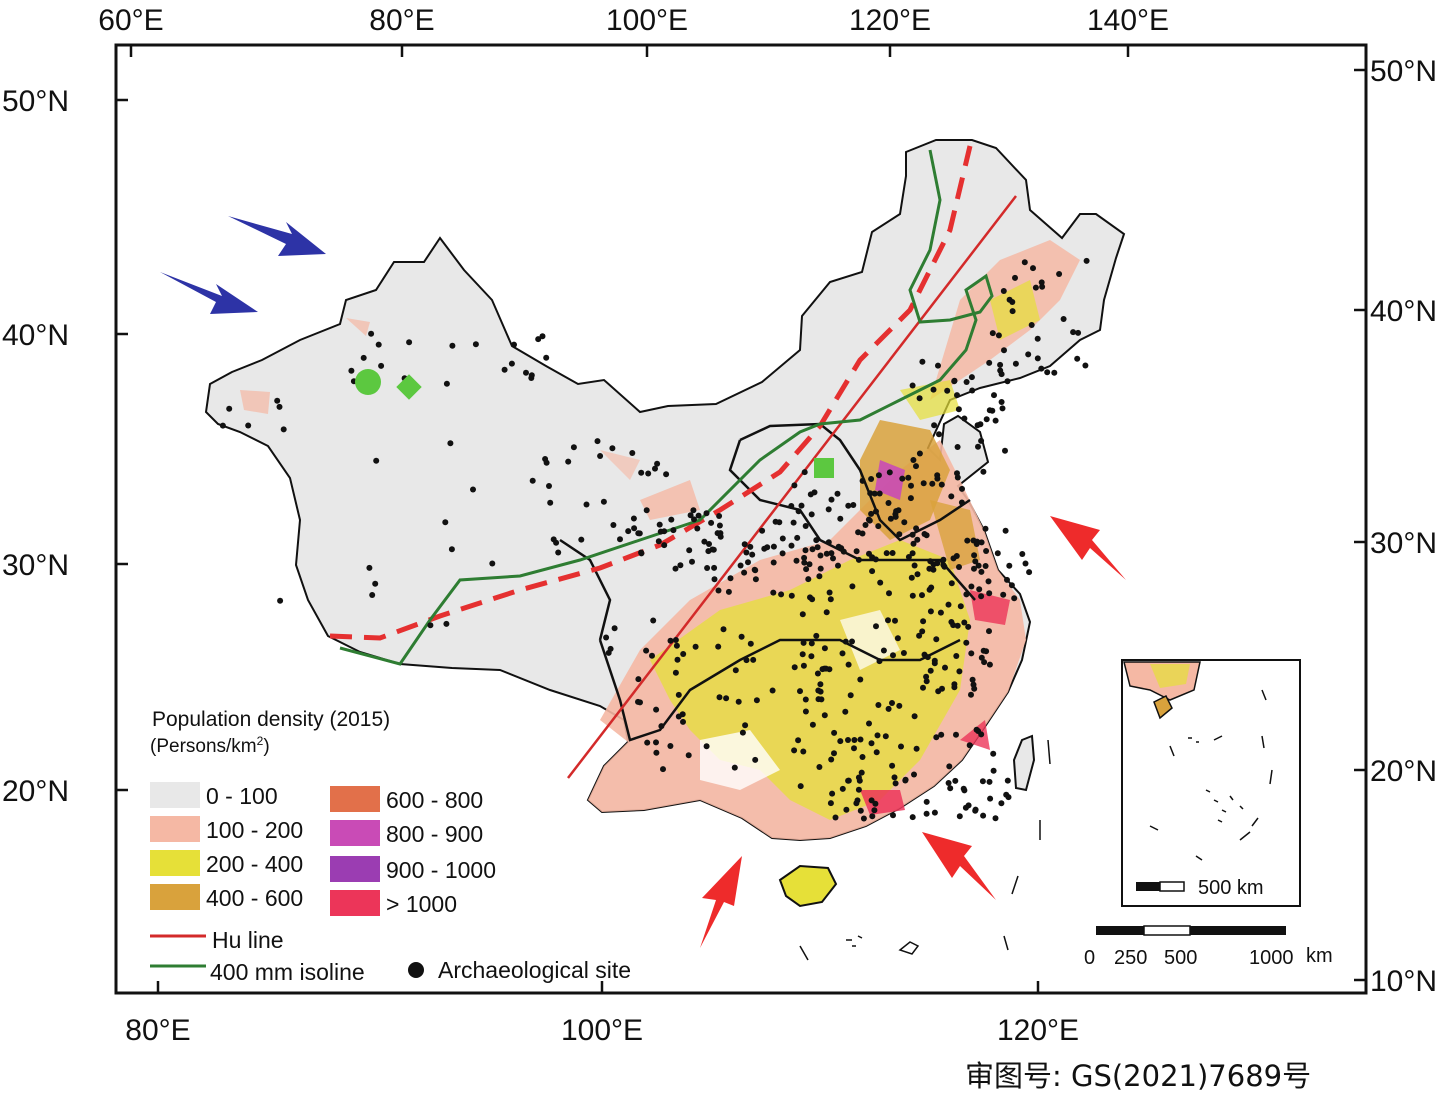  I want to click on right-axis-label: 30°N, so click(1403, 543).